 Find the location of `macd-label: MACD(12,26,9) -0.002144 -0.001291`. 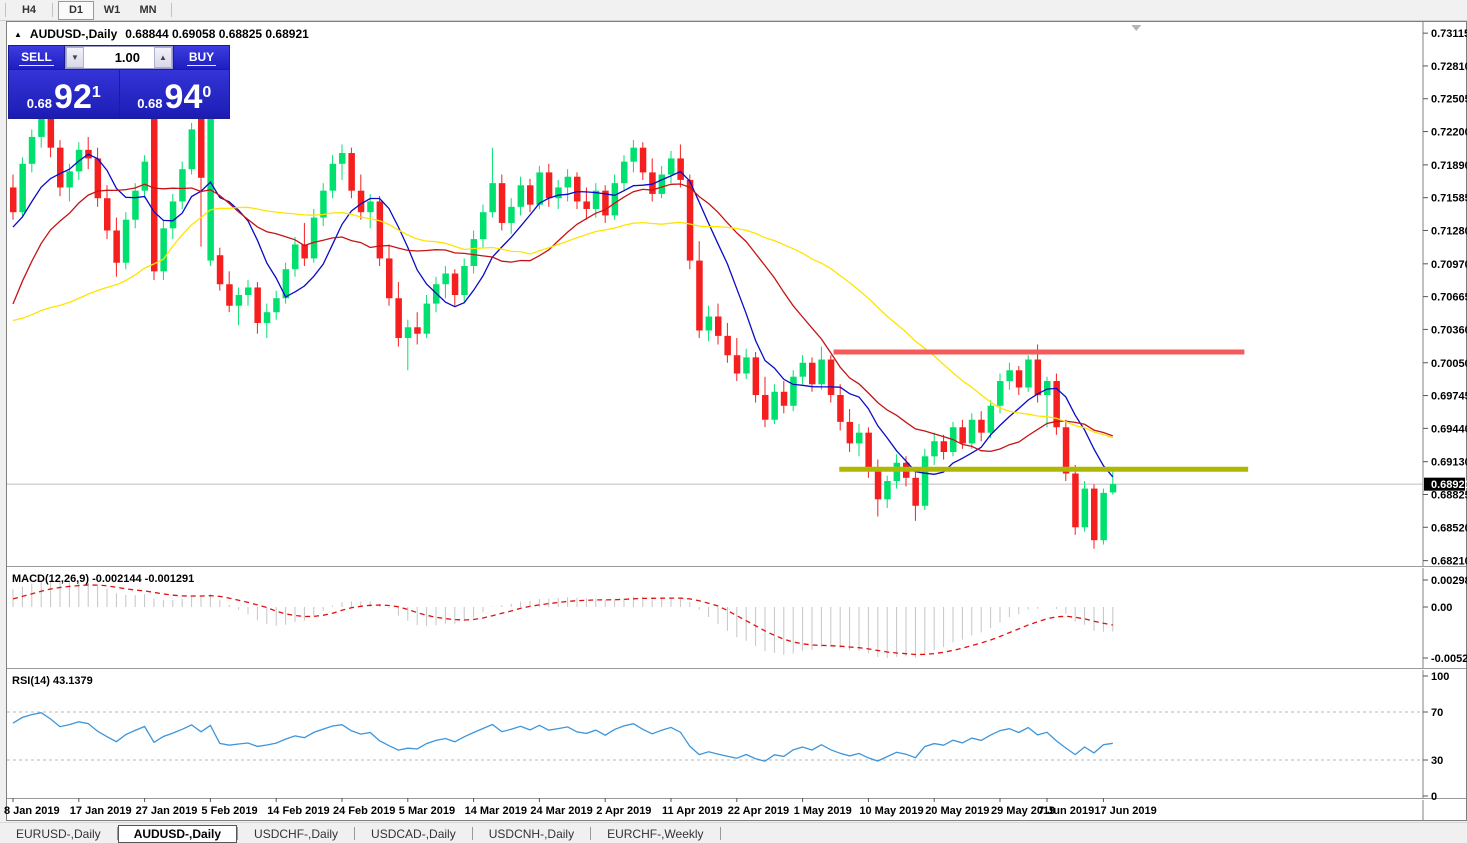

macd-label: MACD(12,26,9) -0.002144 -0.001291 is located at coordinates (103, 579).